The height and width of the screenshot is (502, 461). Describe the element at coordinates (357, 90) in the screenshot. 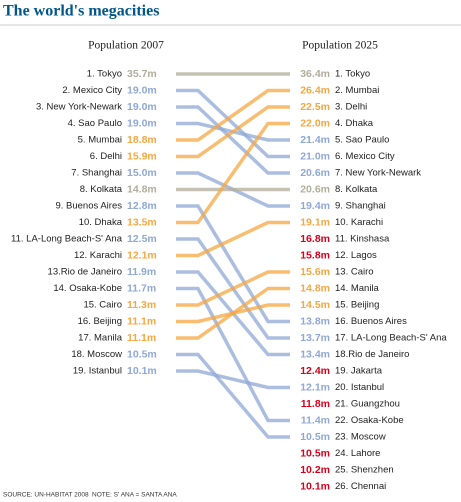

I see `city-label: 2. Mumbai` at that location.